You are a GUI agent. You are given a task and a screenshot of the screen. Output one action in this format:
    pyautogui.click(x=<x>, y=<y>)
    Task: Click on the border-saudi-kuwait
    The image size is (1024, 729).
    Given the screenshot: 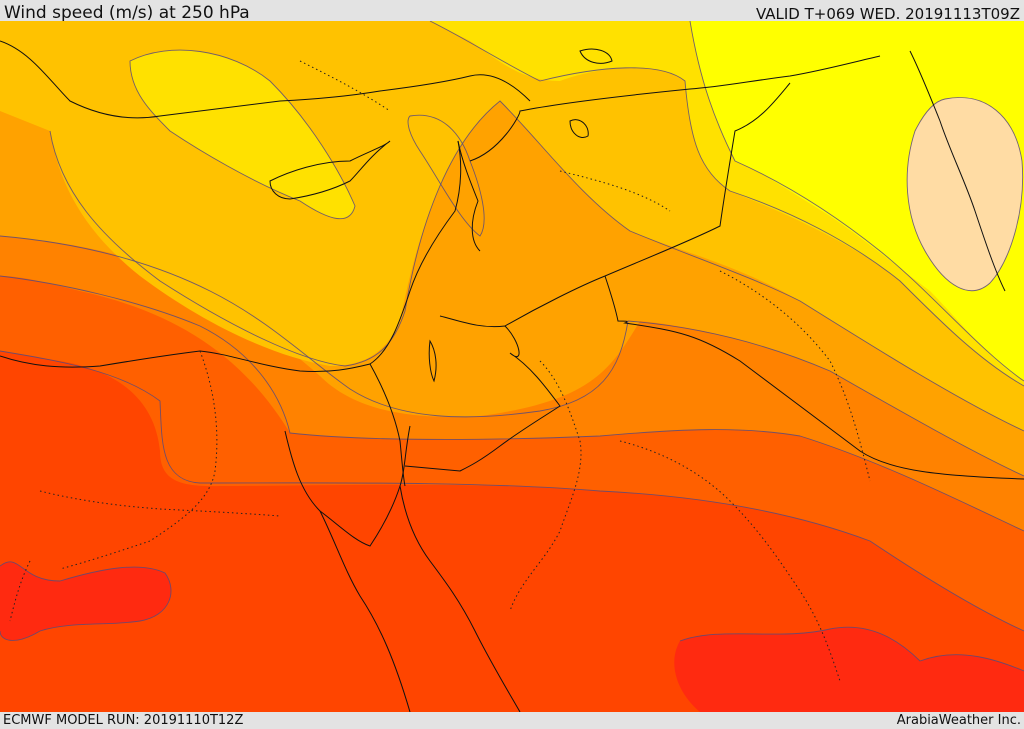 What is the action you would take?
    pyautogui.click(x=814, y=377)
    